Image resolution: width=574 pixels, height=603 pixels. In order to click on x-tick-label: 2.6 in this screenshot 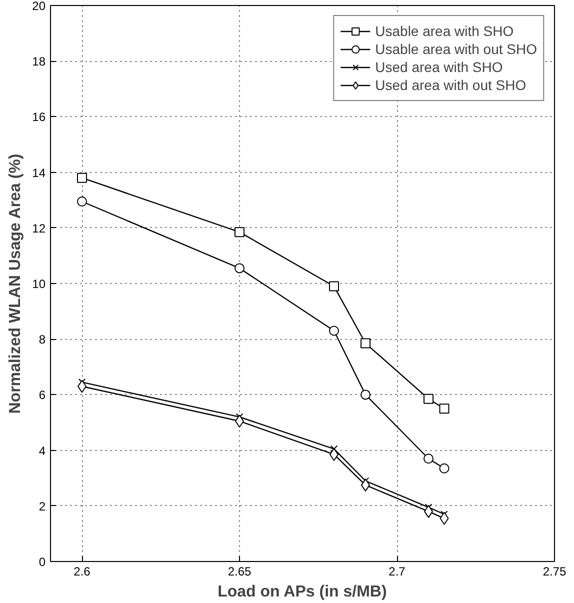, I will do `click(82, 571)`.